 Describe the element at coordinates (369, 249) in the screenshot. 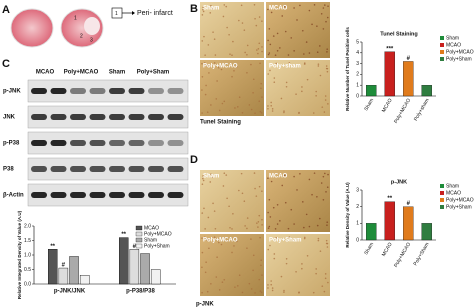

I see `x-tick-label: Sham` at that location.